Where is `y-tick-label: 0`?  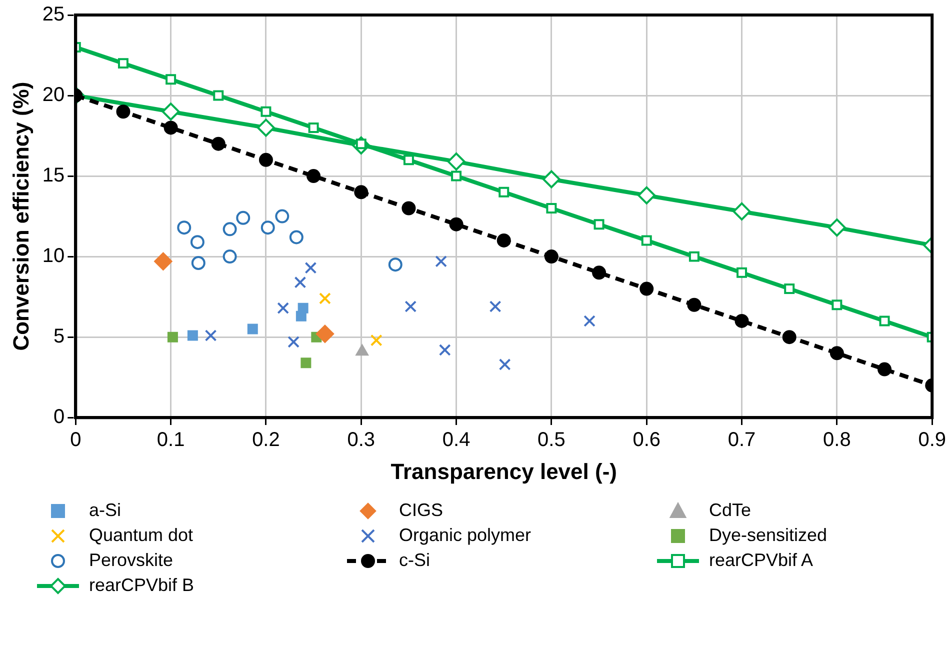 y-tick-label: 0 is located at coordinates (59, 417).